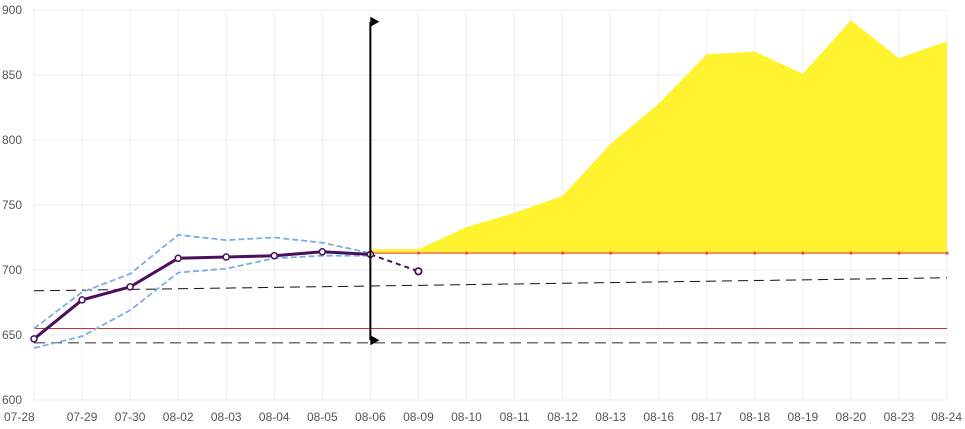 This screenshot has width=965, height=429. Describe the element at coordinates (851, 417) in the screenshot. I see `x-tick-label: 08-20` at that location.